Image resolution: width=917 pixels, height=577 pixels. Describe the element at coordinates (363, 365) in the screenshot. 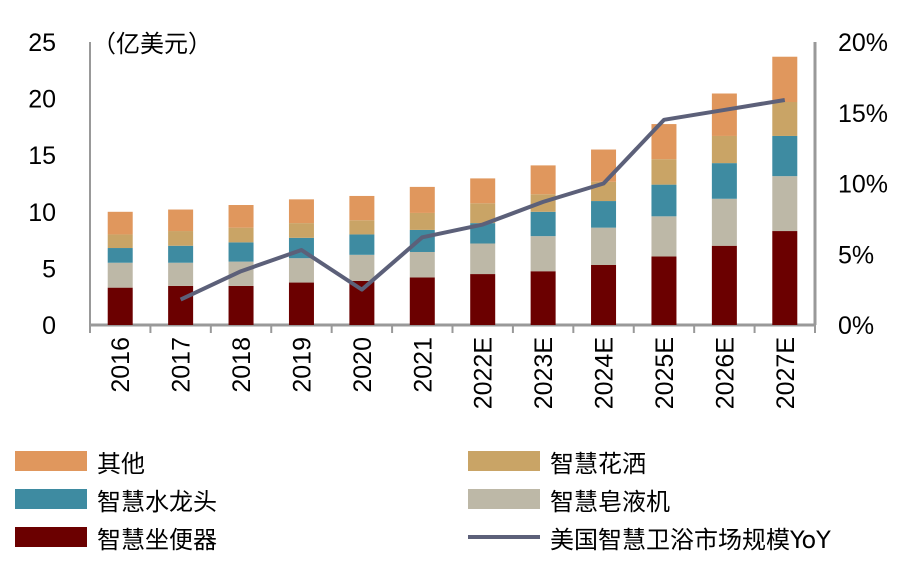

I see `x-tick-label: 2020` at that location.